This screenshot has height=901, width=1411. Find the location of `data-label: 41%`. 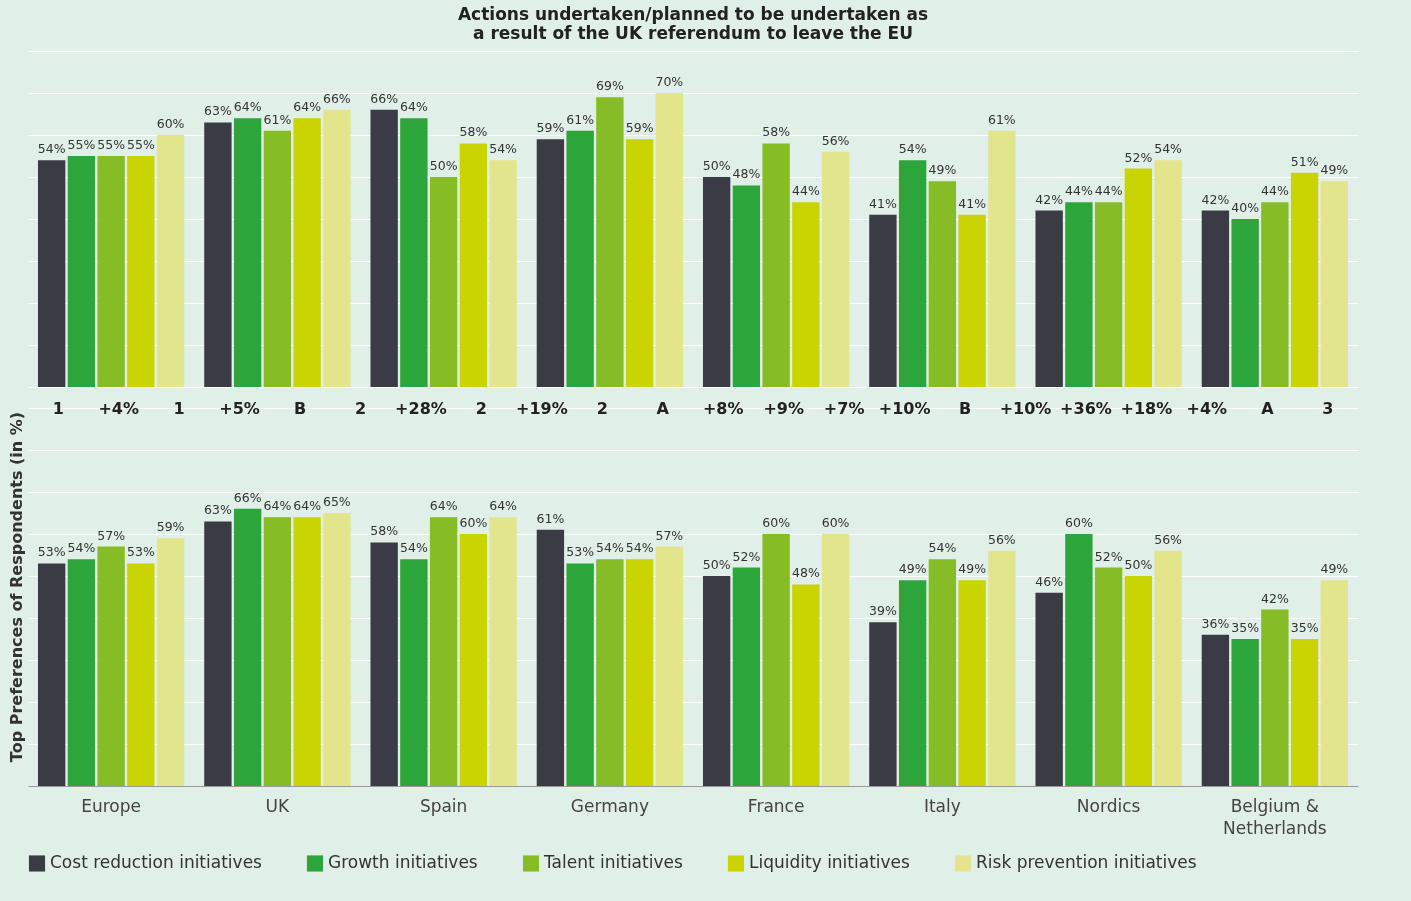

data-label: 41% is located at coordinates (883, 203).